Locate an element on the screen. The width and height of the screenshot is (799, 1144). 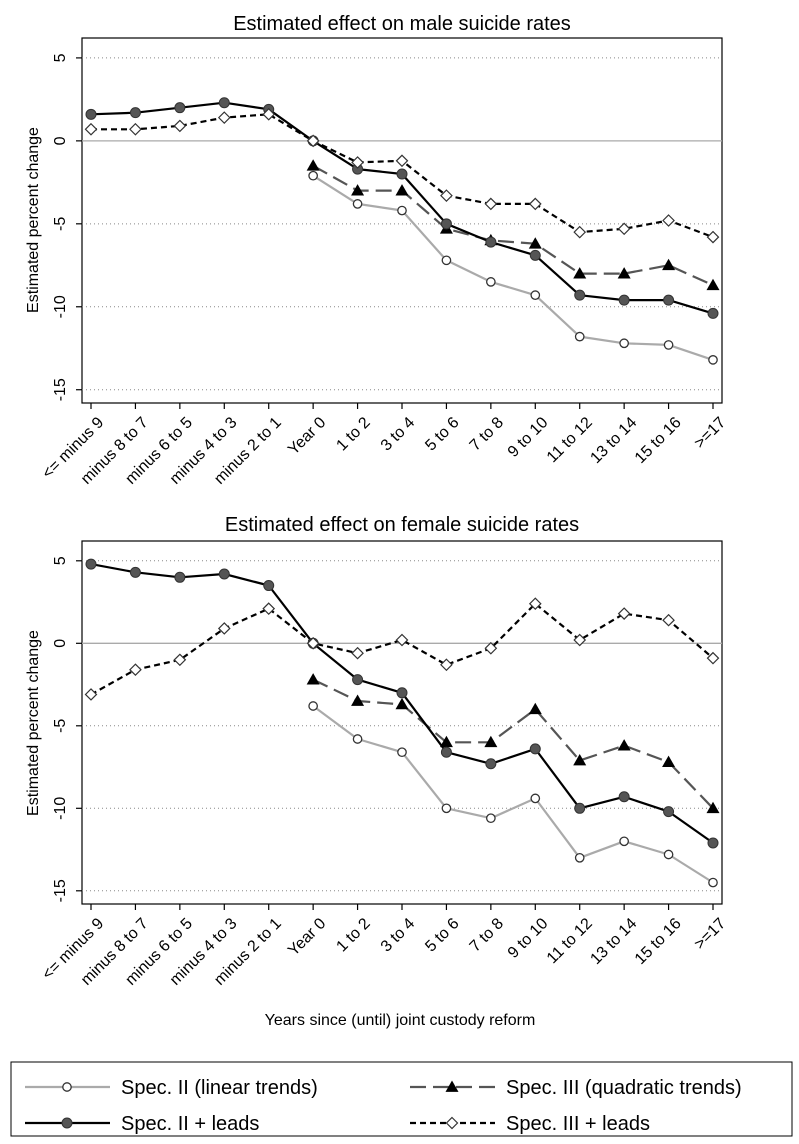
legend-box is located at coordinates (401, 1099).